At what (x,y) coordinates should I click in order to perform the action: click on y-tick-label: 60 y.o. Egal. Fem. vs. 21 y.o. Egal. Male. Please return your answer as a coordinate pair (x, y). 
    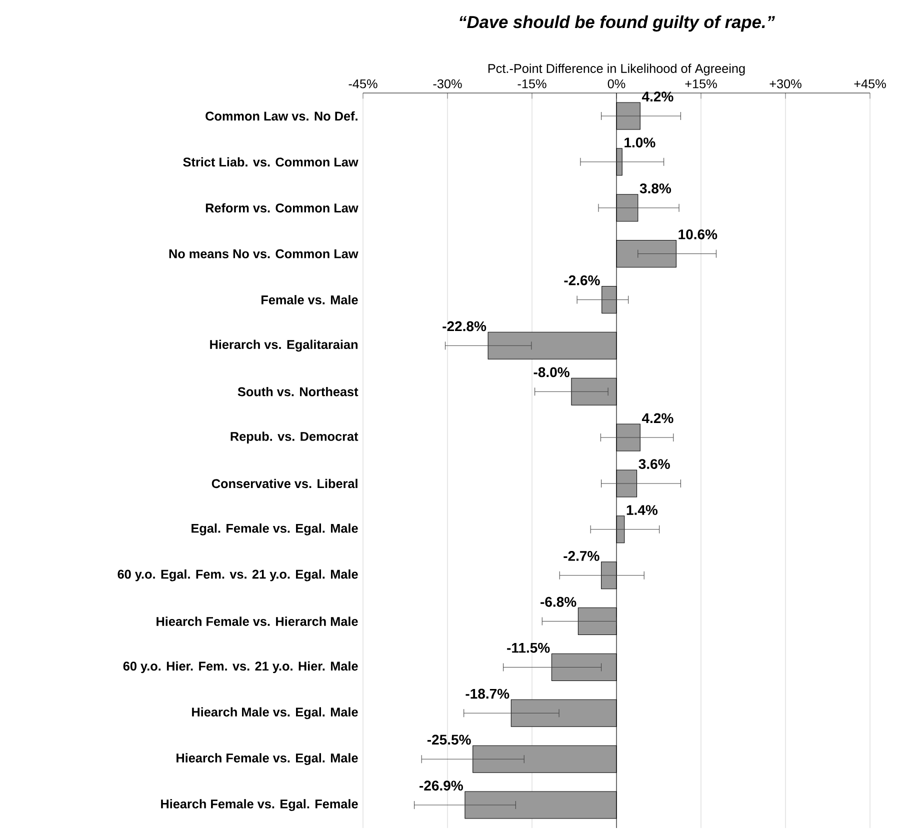
    Looking at the image, I should click on (238, 575).